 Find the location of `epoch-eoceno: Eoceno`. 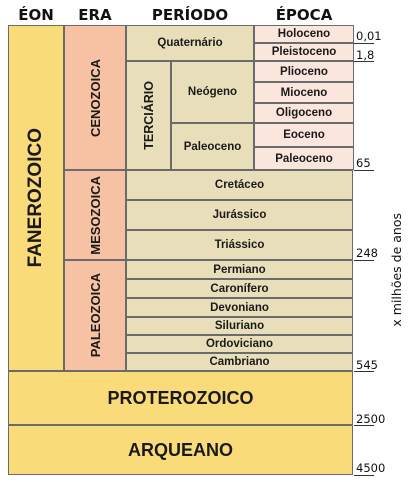

epoch-eoceno: Eoceno is located at coordinates (304, 135).